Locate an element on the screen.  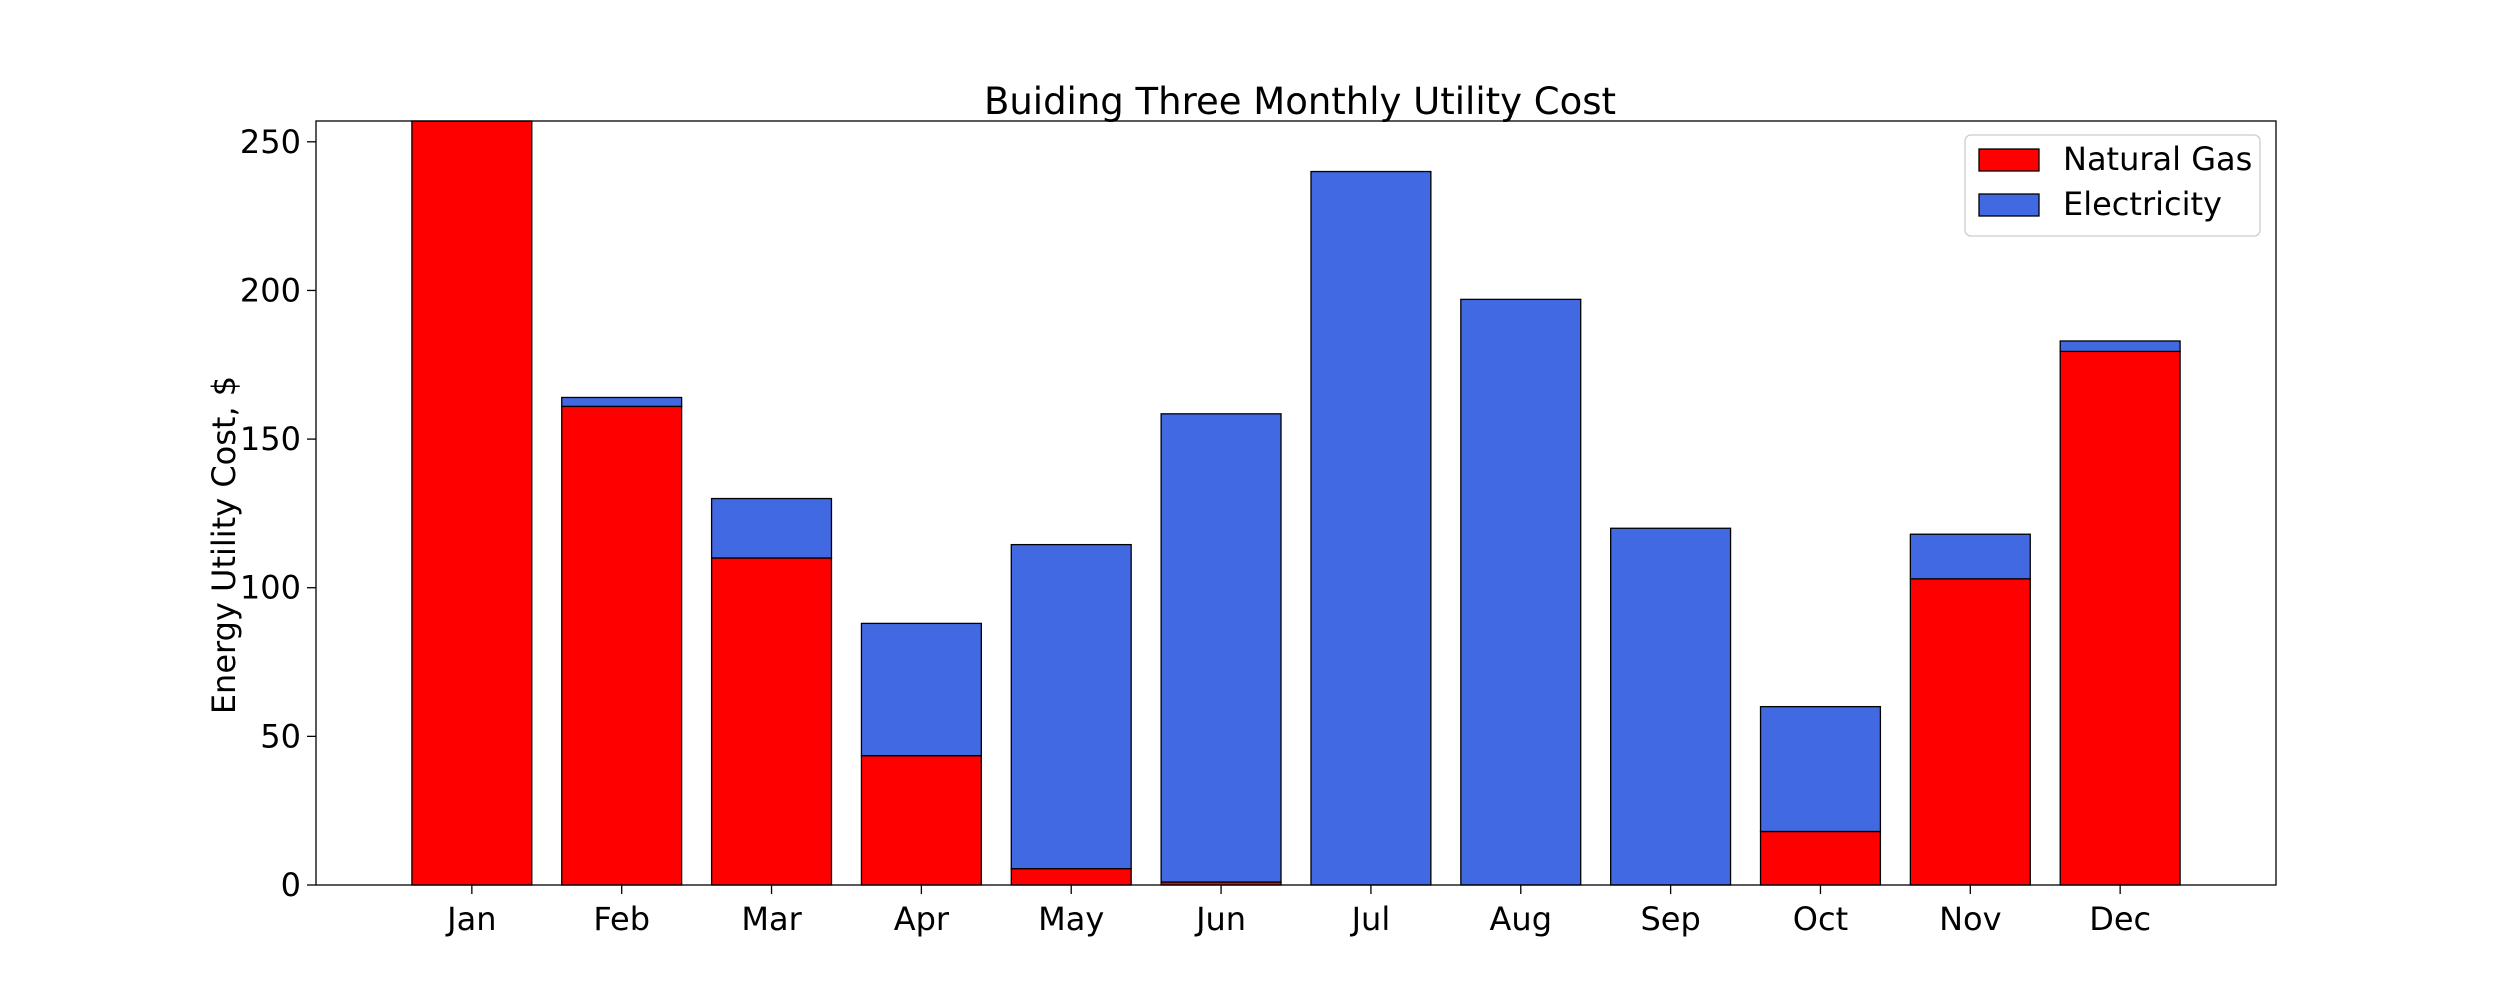
x-axis: Jan Feb Mar Apr May Jun Jul Aug Sep Oct Nov Dec is located at coordinates (1298, 911).